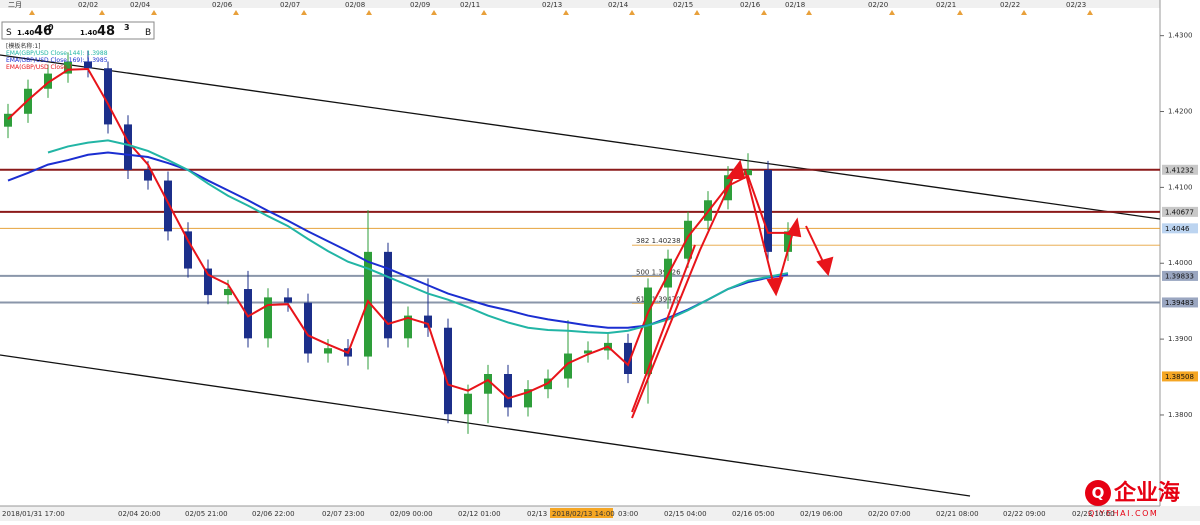  What do you see at coordinates (290, 5) in the screenshot?
I see `top-tick-label: 02/07` at bounding box center [290, 5].